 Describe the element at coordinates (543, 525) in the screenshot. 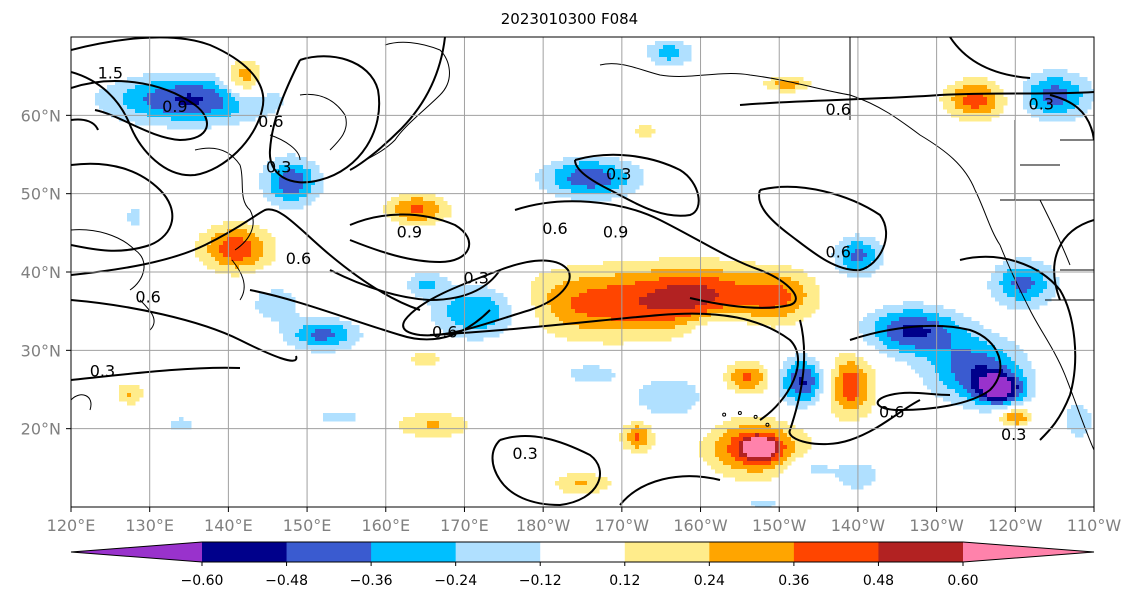

I see `lon-tick-label: 180°W` at that location.